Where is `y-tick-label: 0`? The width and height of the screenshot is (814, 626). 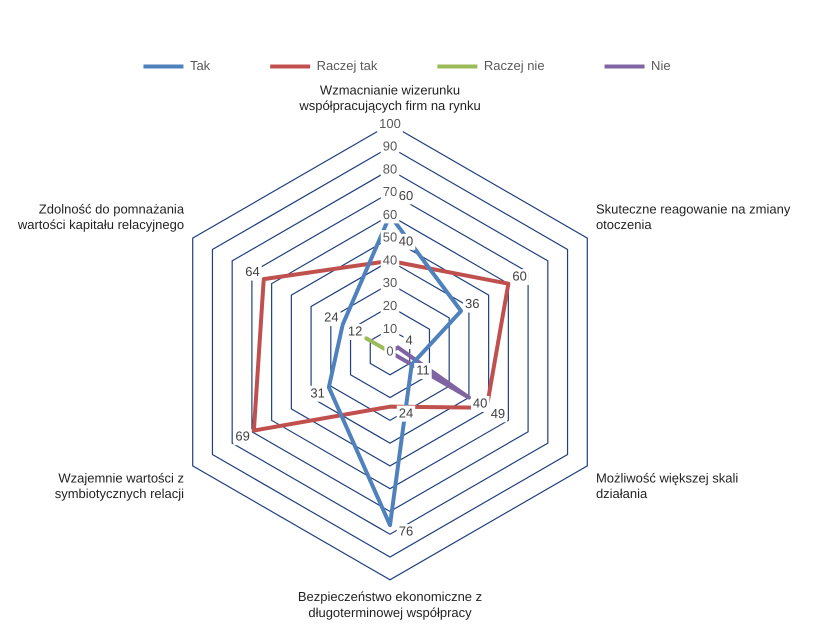 y-tick-label: 0 is located at coordinates (390, 351).